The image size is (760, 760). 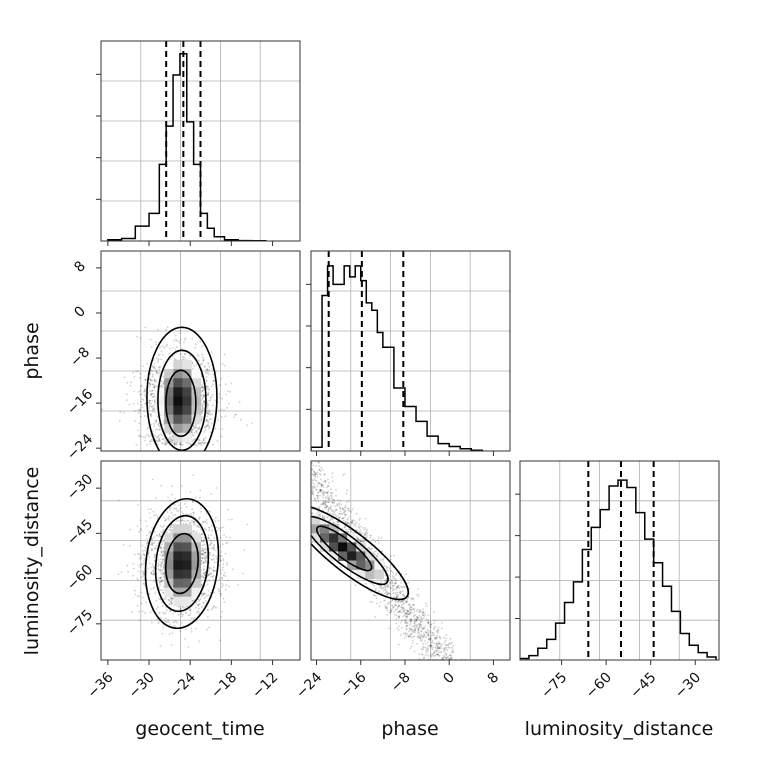 What do you see at coordinates (187, 437) in the screenshot?
I see `density-cell` at bounding box center [187, 437].